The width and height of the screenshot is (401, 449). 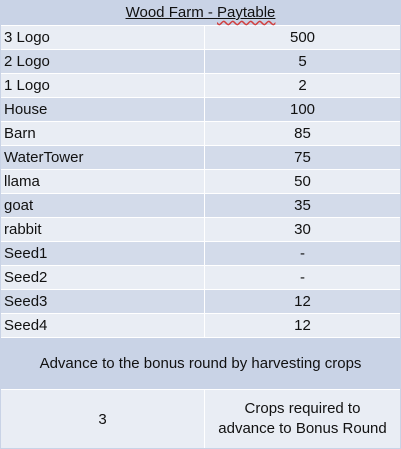 What do you see at coordinates (302, 428) in the screenshot?
I see `description-line-2: advance to Bonus Round` at bounding box center [302, 428].